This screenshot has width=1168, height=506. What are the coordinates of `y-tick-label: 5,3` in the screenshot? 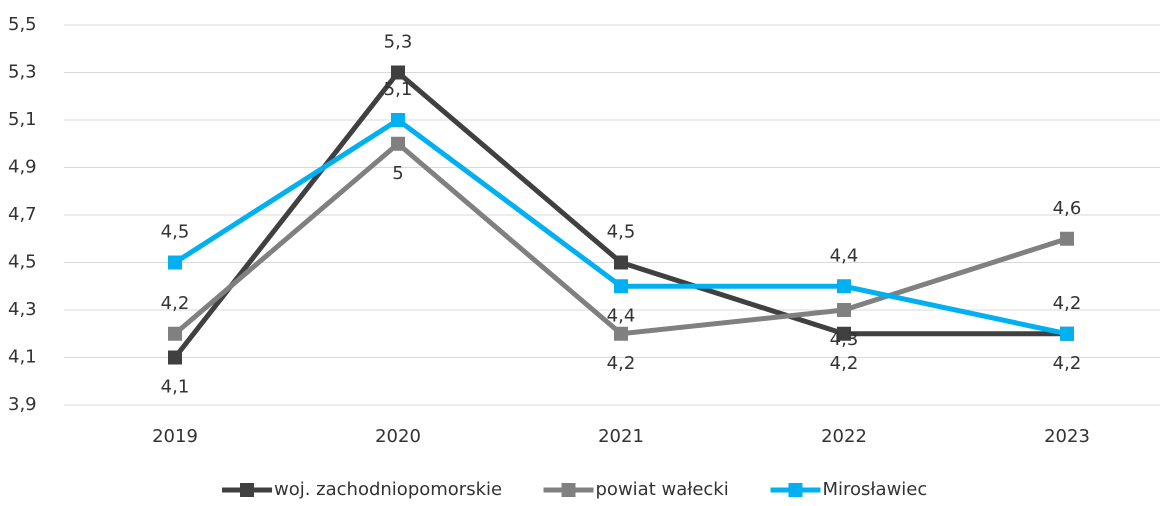 It's located at (22, 72).